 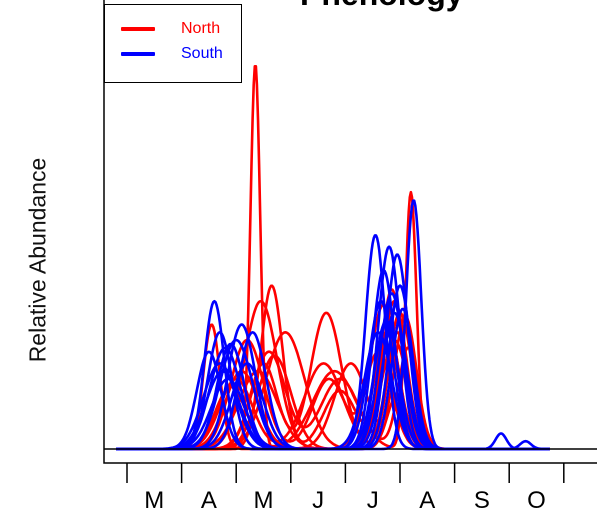 What do you see at coordinates (427, 500) in the screenshot?
I see `x-tick-label-6: A` at bounding box center [427, 500].